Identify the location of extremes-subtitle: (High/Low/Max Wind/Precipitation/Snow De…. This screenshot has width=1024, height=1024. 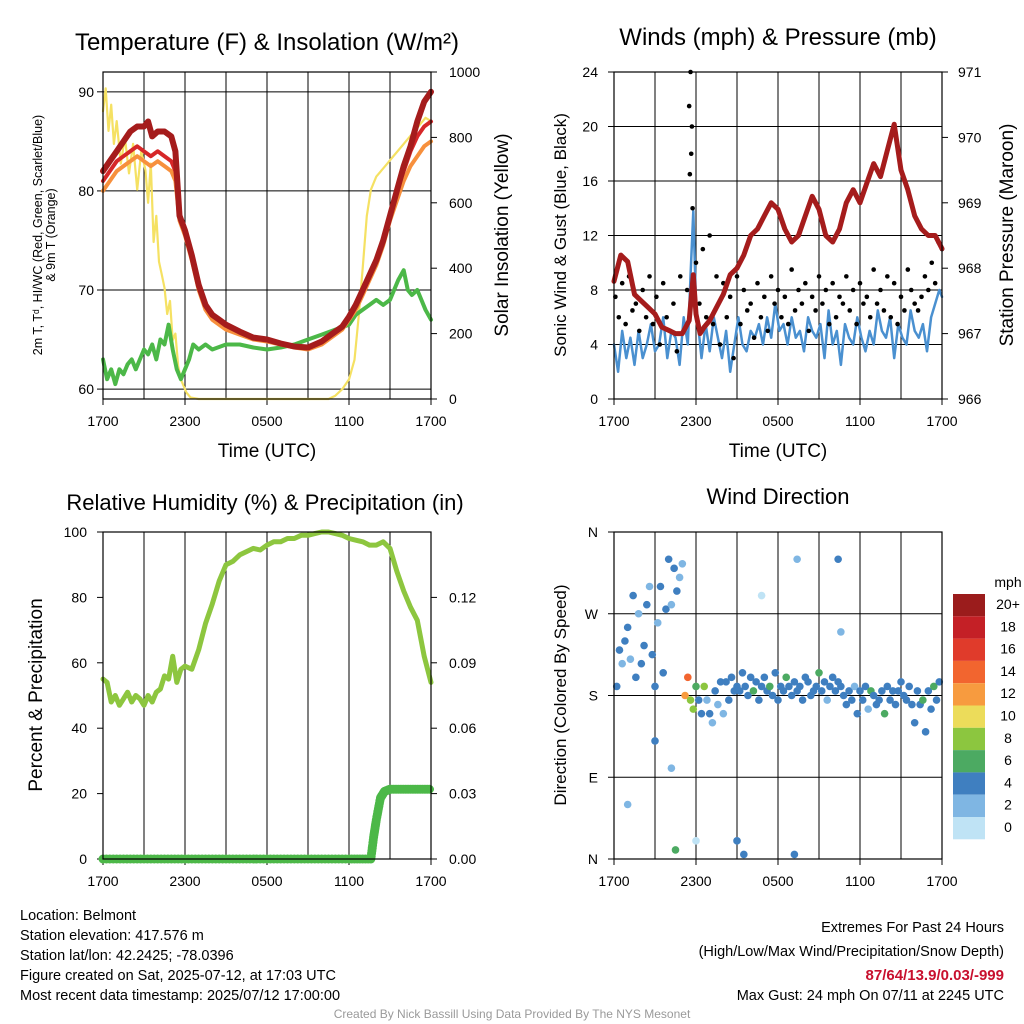
(851, 952).